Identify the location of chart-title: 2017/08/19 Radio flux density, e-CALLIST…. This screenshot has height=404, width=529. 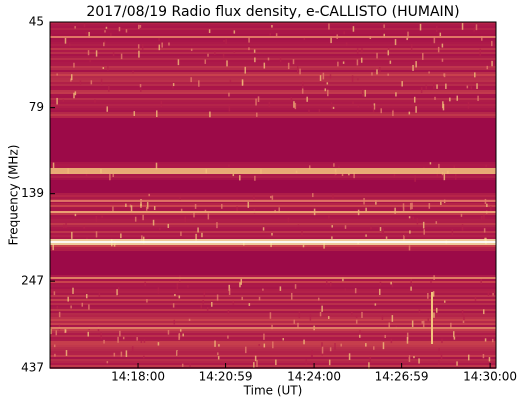
(272, 12).